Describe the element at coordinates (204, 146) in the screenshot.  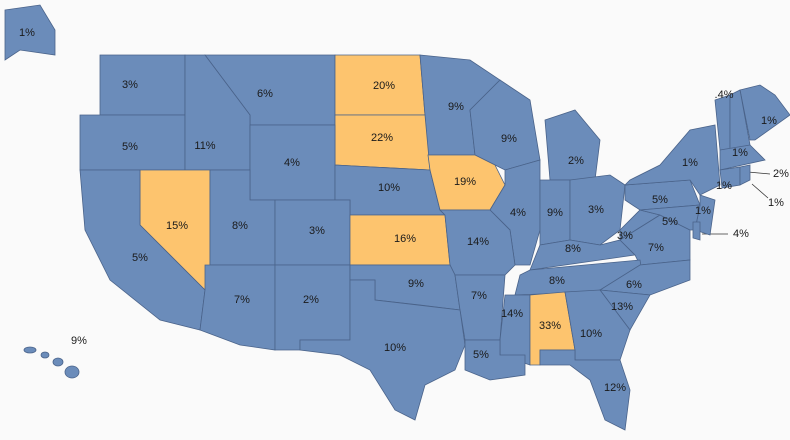
I see `region-label: 11%` at that location.